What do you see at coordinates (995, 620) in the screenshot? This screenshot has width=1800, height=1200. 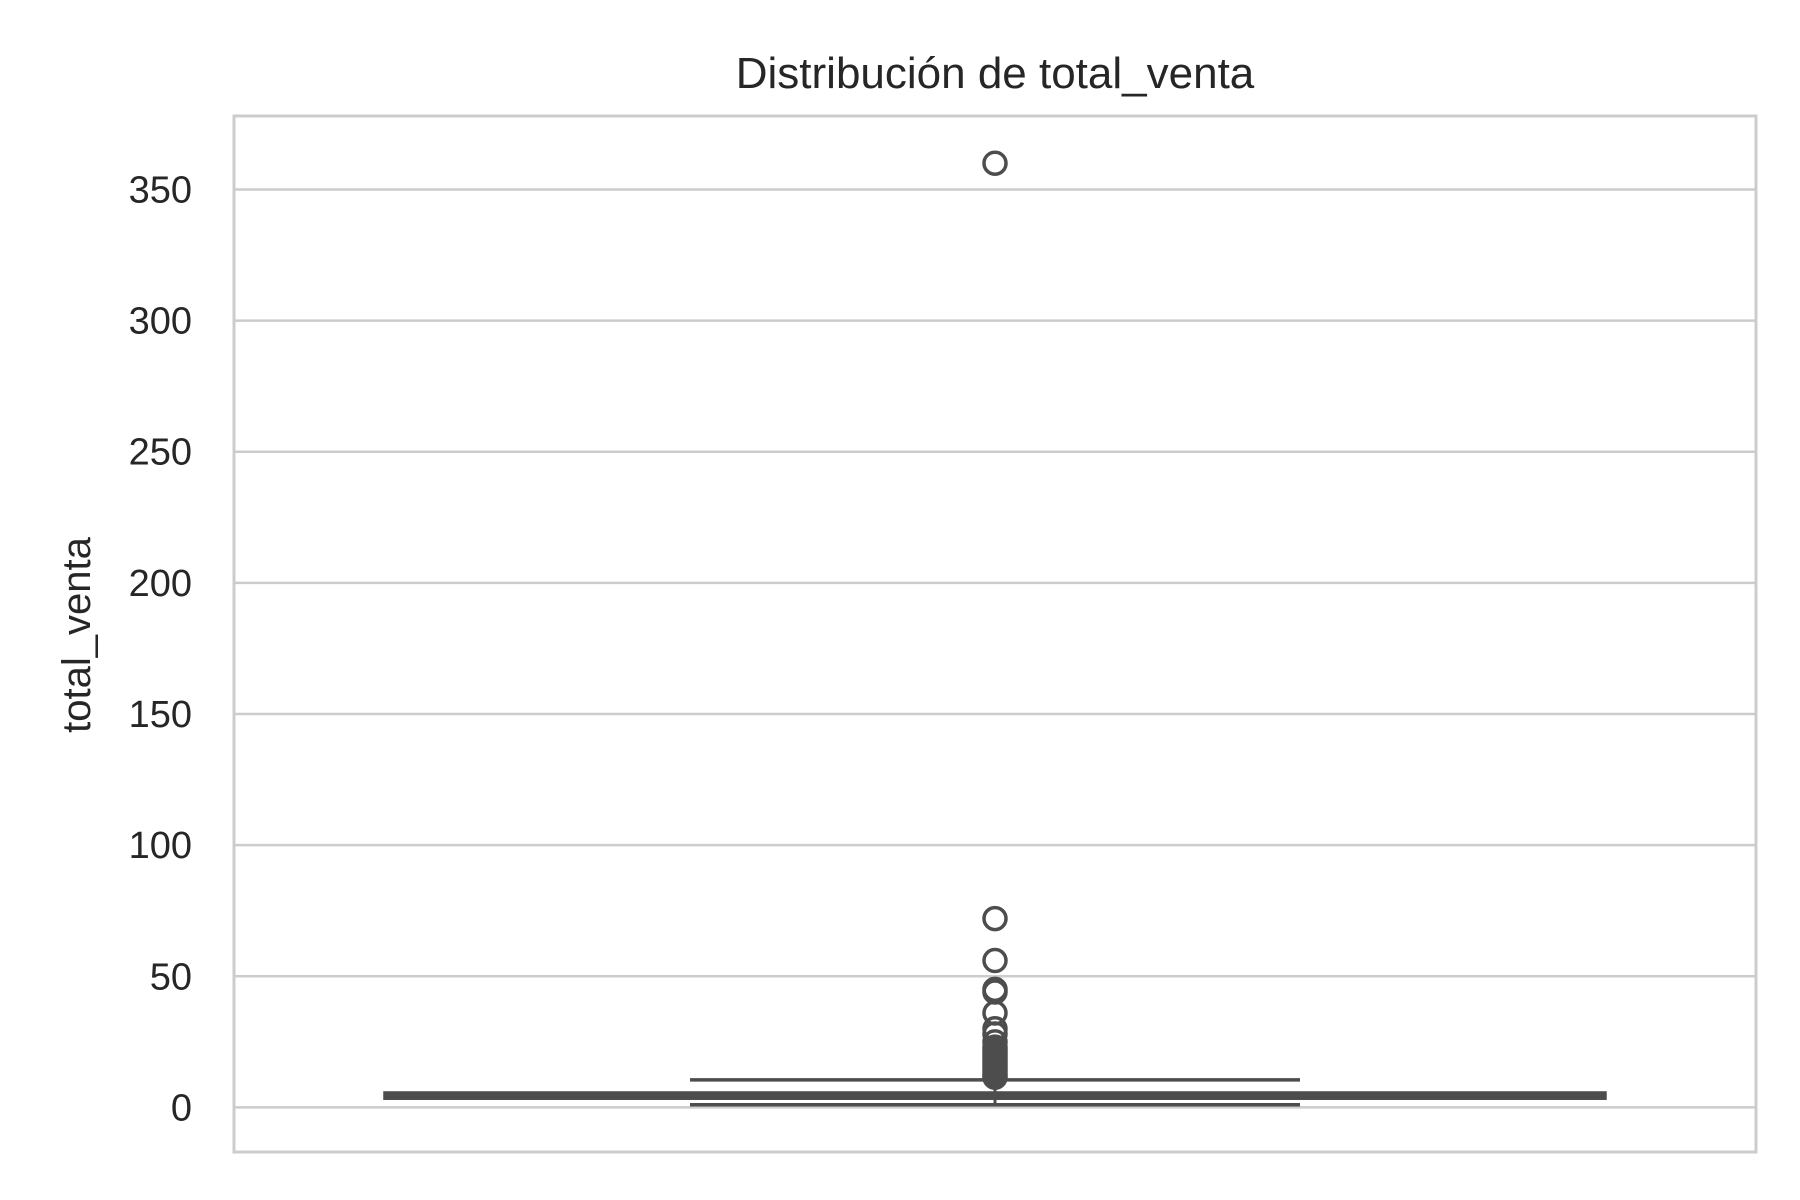 I see `outlier-layer` at bounding box center [995, 620].